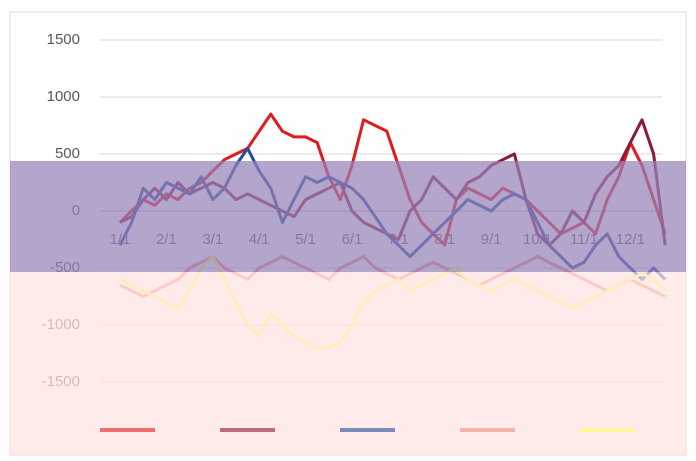 The height and width of the screenshot is (461, 696). Describe the element at coordinates (63, 39) in the screenshot. I see `y-tick-label: 1500` at that location.